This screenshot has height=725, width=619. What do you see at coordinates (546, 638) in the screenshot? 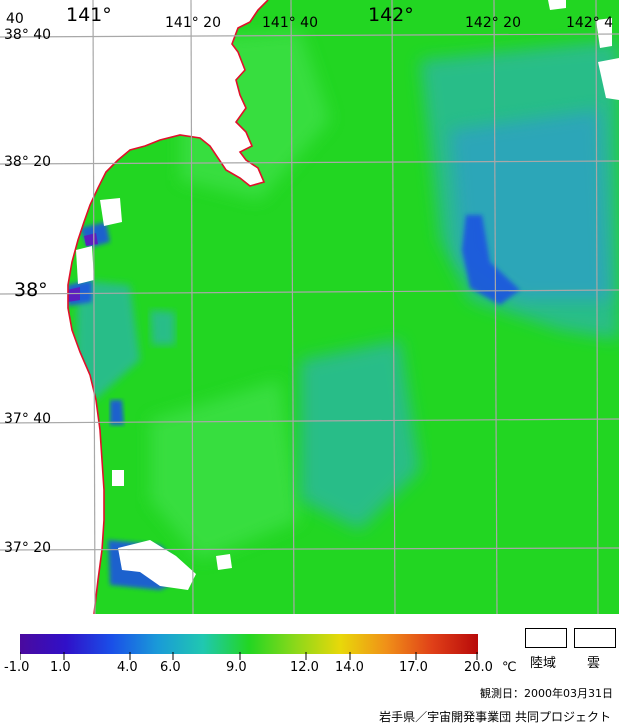
I see `land-key-swatch` at bounding box center [546, 638].